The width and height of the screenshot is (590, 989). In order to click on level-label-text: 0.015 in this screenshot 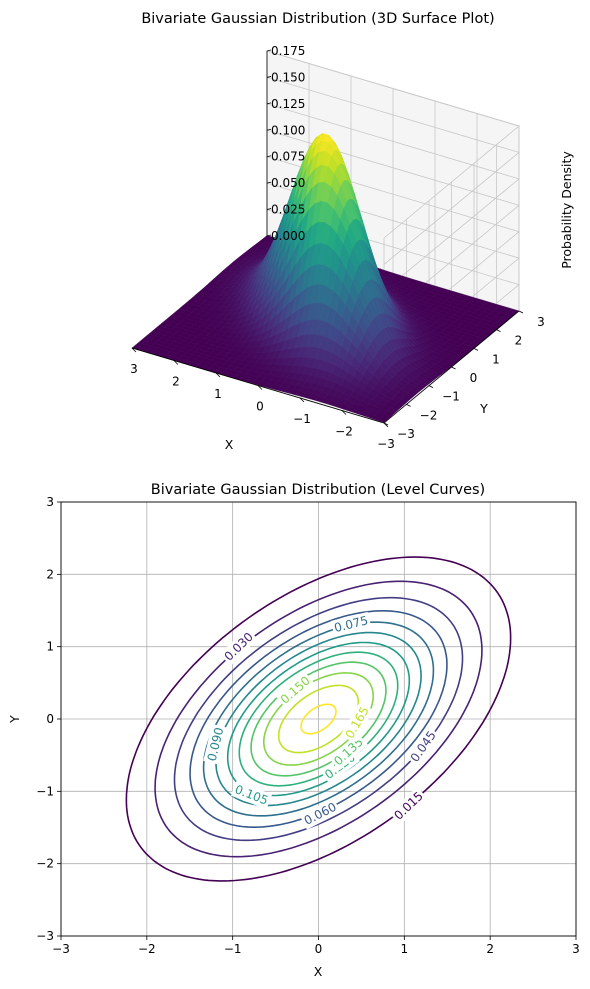, I will do `click(408, 806)`.